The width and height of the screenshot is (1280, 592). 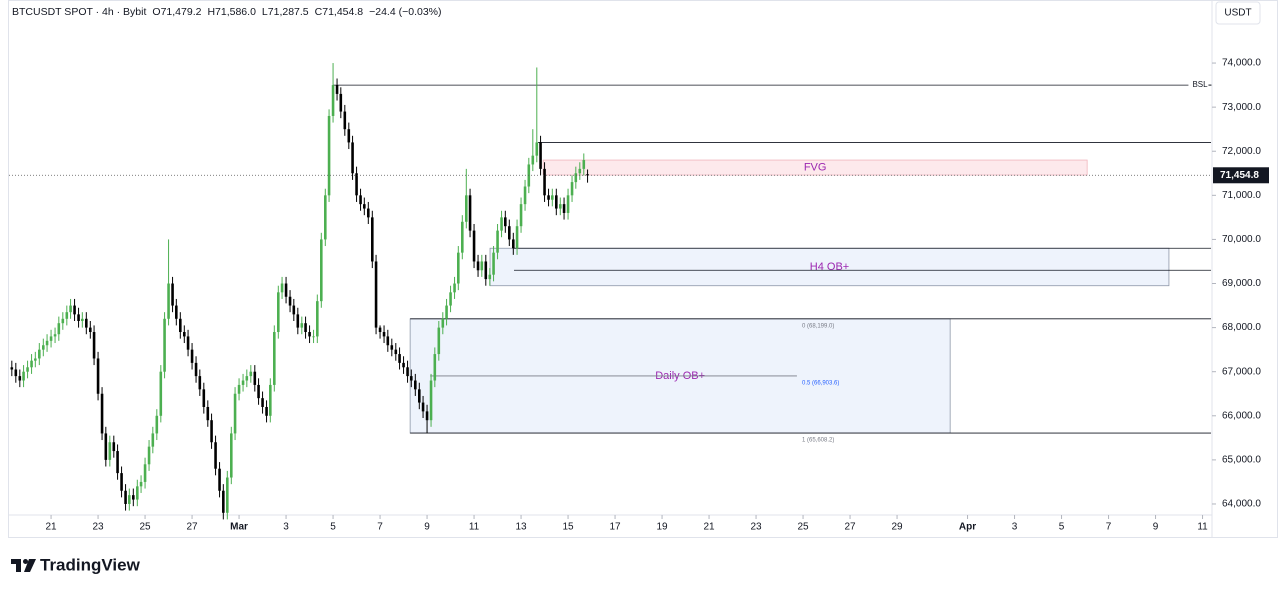 I want to click on x-tick-label: 5, so click(x=1062, y=527).